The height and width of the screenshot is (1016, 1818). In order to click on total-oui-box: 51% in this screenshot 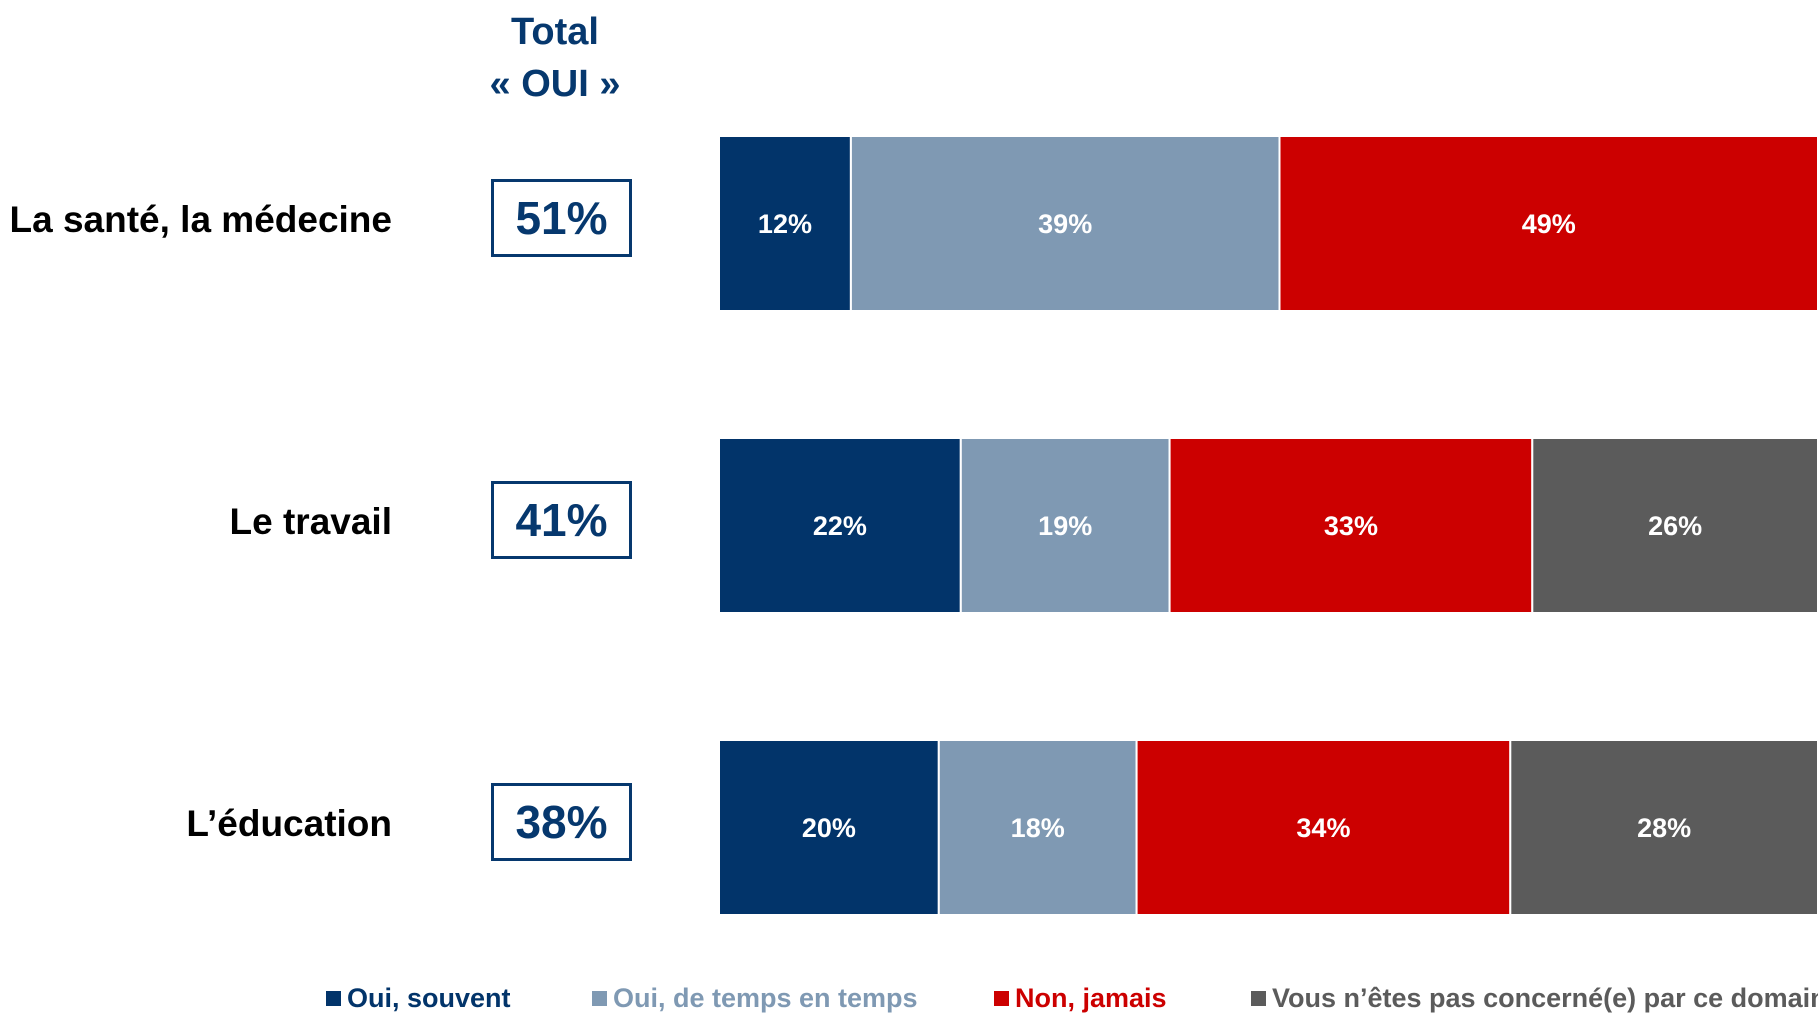, I will do `click(561, 218)`.